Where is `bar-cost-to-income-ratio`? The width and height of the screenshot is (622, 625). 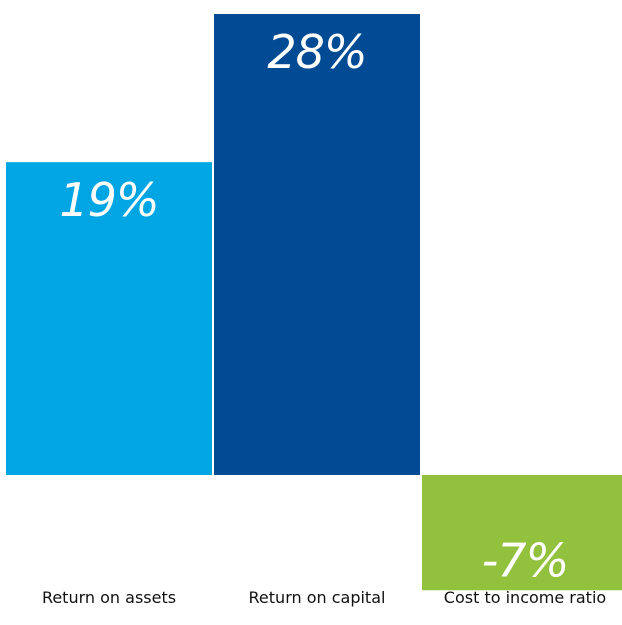 bar-cost-to-income-ratio is located at coordinates (522, 533).